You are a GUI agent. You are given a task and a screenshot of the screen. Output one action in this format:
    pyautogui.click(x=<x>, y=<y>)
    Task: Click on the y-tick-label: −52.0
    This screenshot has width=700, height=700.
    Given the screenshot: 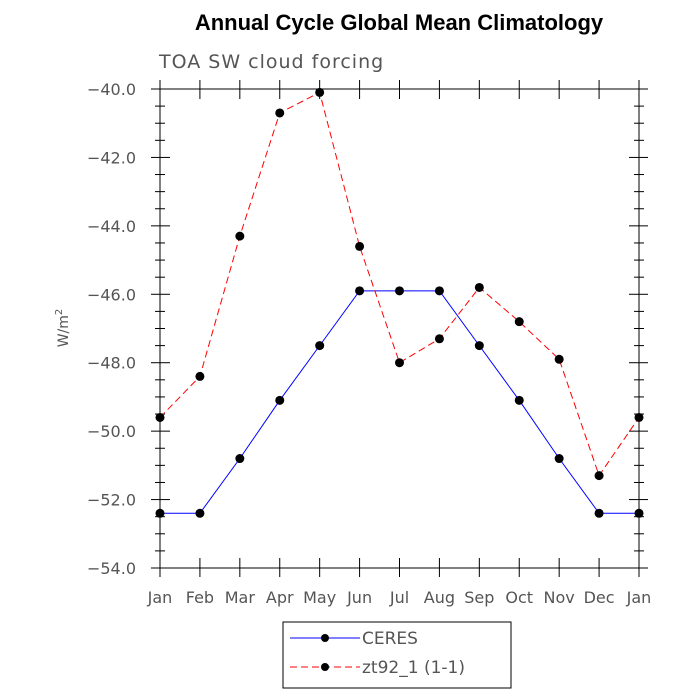 What is the action you would take?
    pyautogui.click(x=111, y=500)
    